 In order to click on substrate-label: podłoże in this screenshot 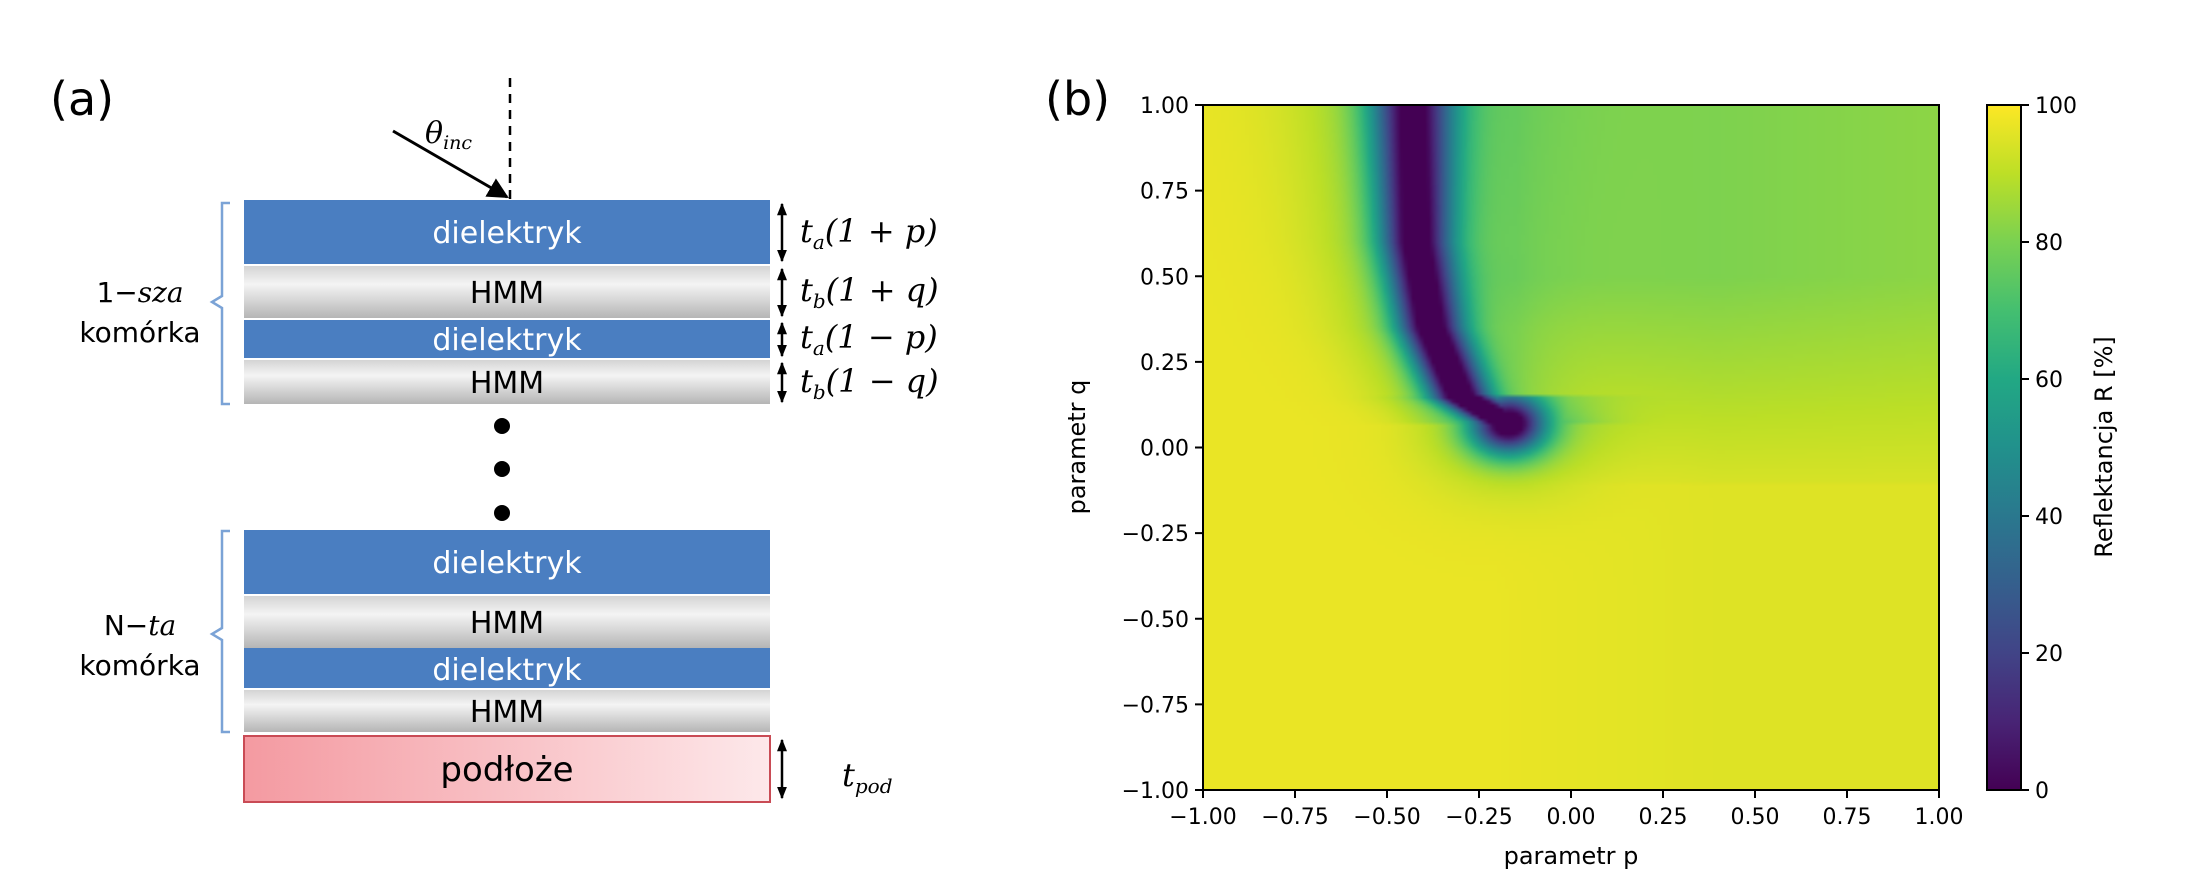, I will do `click(506, 770)`.